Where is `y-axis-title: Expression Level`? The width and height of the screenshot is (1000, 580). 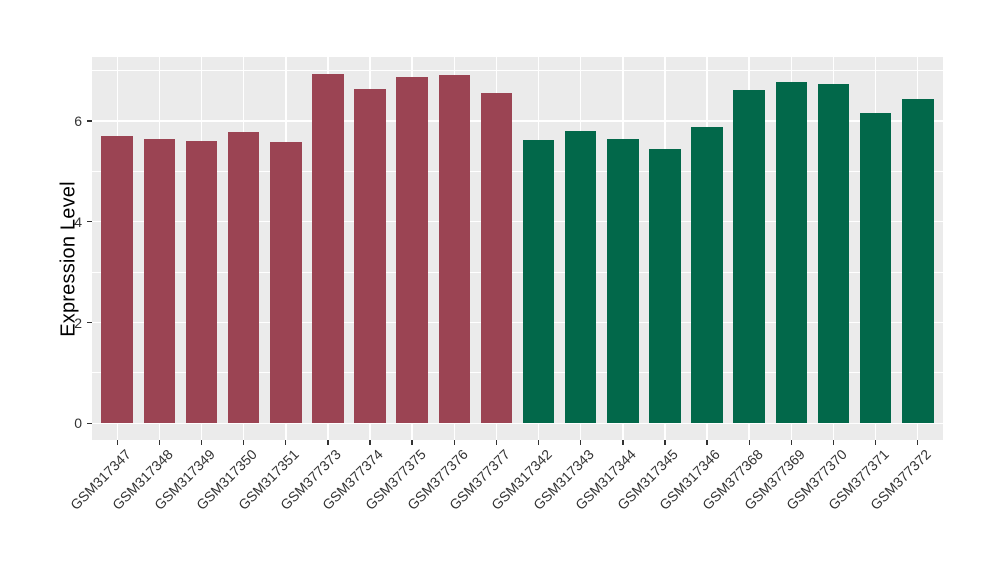
y-axis-title: Expression Level is located at coordinates (68, 259).